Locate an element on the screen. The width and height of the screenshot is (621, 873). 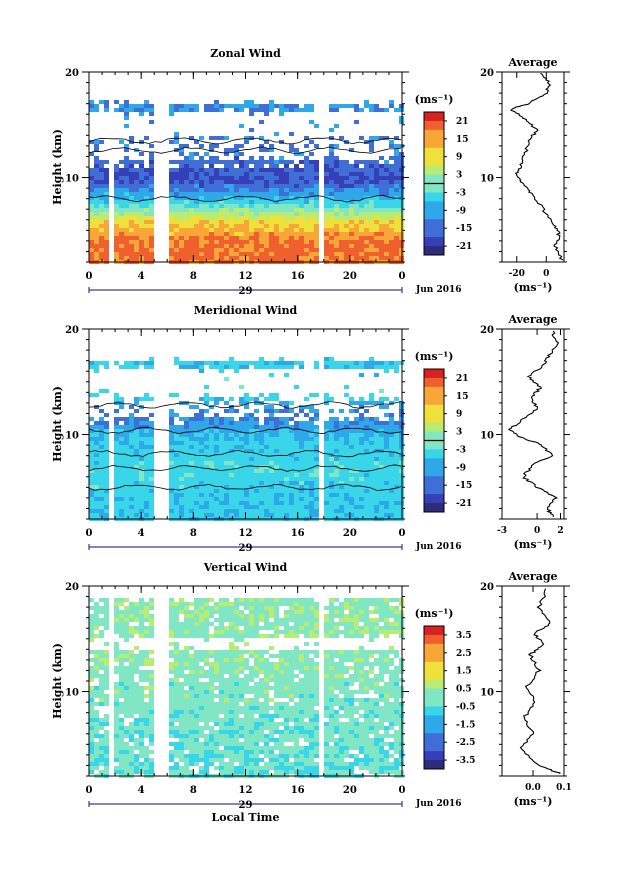
colorbar-tick-label: 21 is located at coordinates (462, 379).